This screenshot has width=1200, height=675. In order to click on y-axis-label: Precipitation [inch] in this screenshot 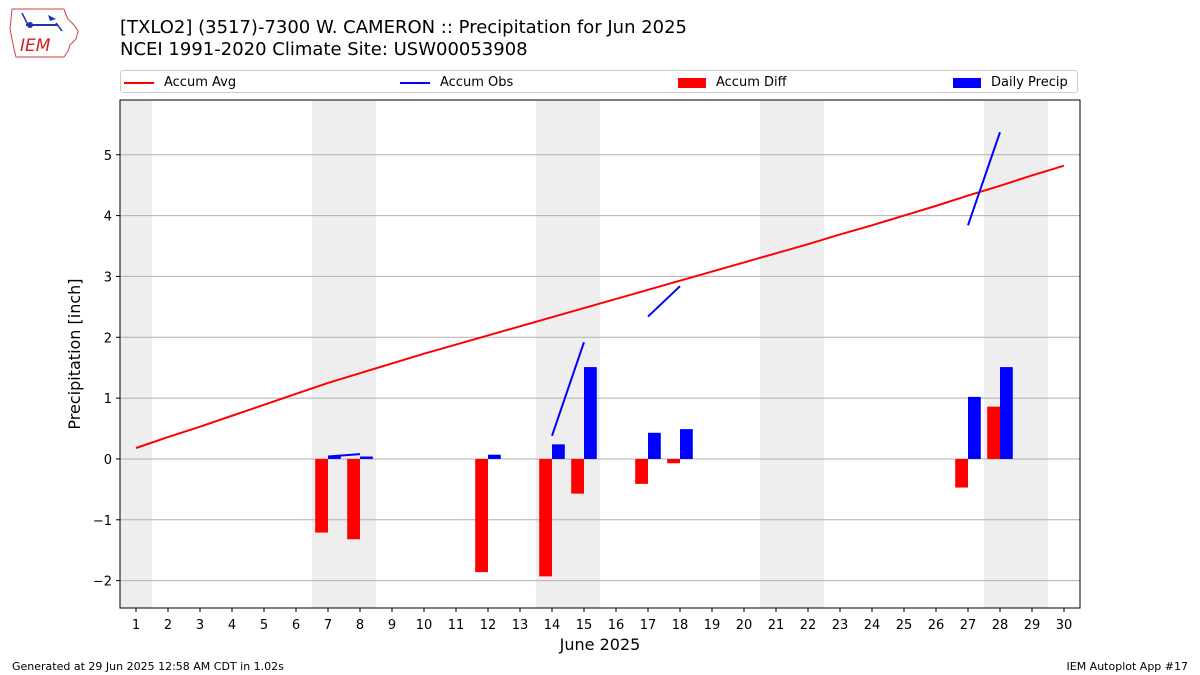, I will do `click(74, 353)`.